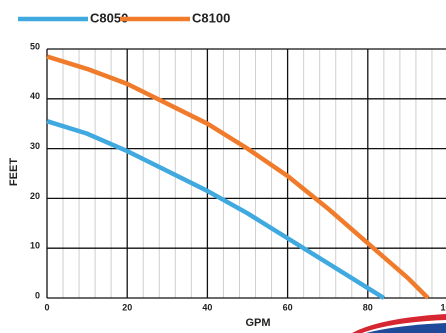 The height and width of the screenshot is (333, 446). What do you see at coordinates (109, 17) in the screenshot?
I see `legend-label: C8050` at bounding box center [109, 17].